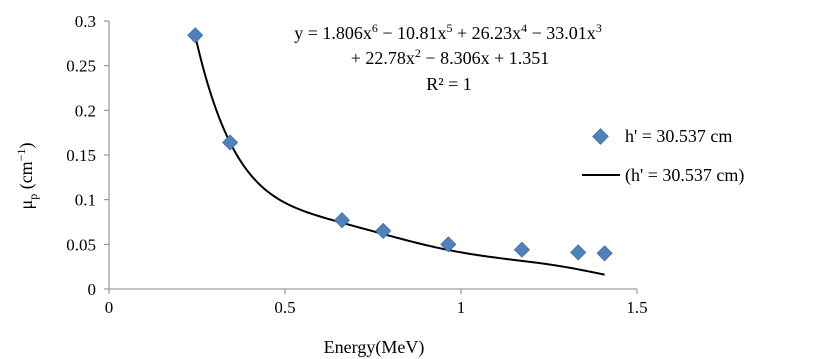 This screenshot has height=359, width=836. Describe the element at coordinates (92, 289) in the screenshot. I see `y-tick-label: 0` at that location.